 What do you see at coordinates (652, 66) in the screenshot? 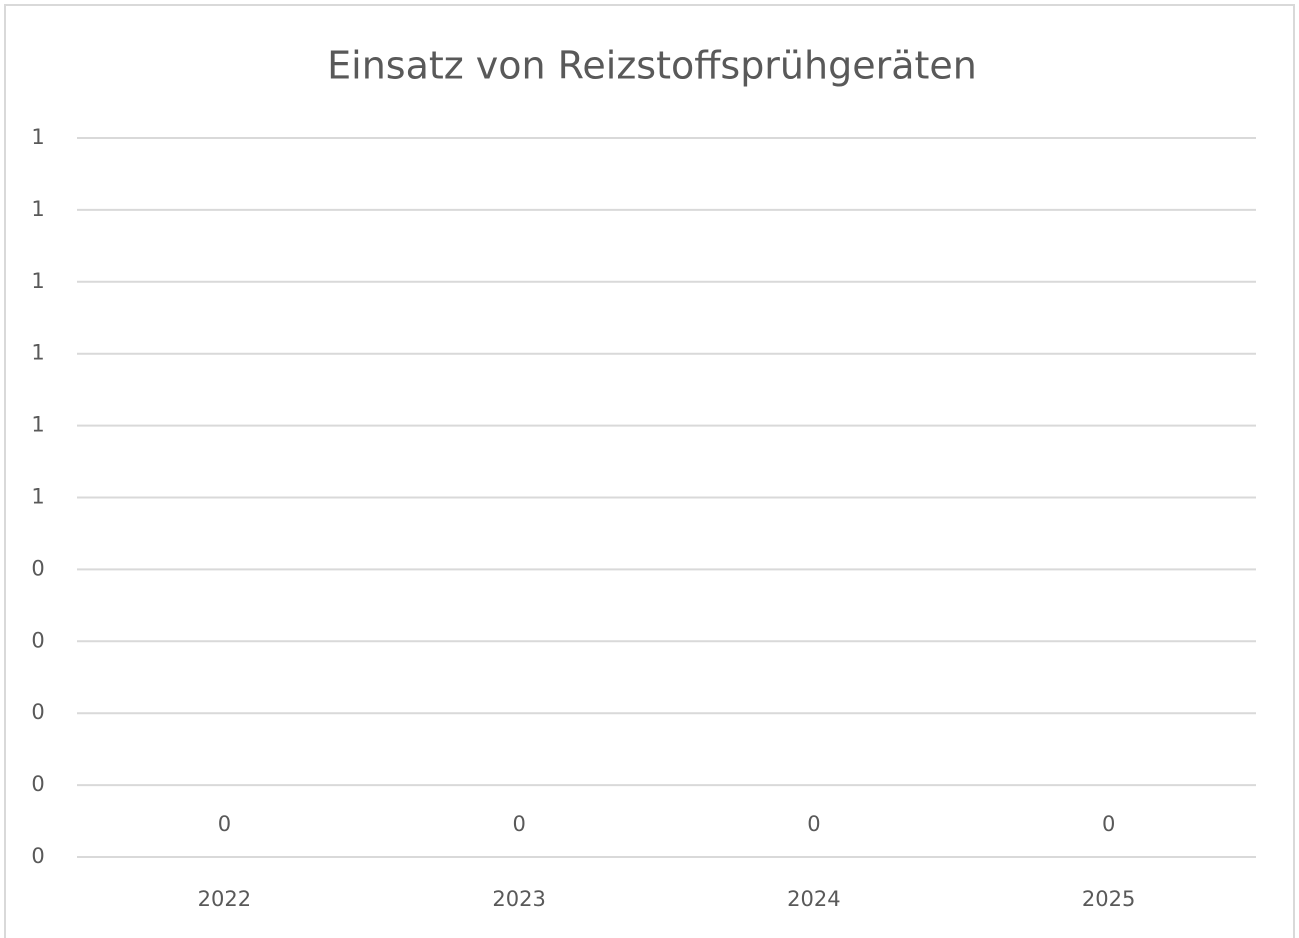
I see `chart-title: Einsatz von Reizstoffsprühgeräten` at bounding box center [652, 66].